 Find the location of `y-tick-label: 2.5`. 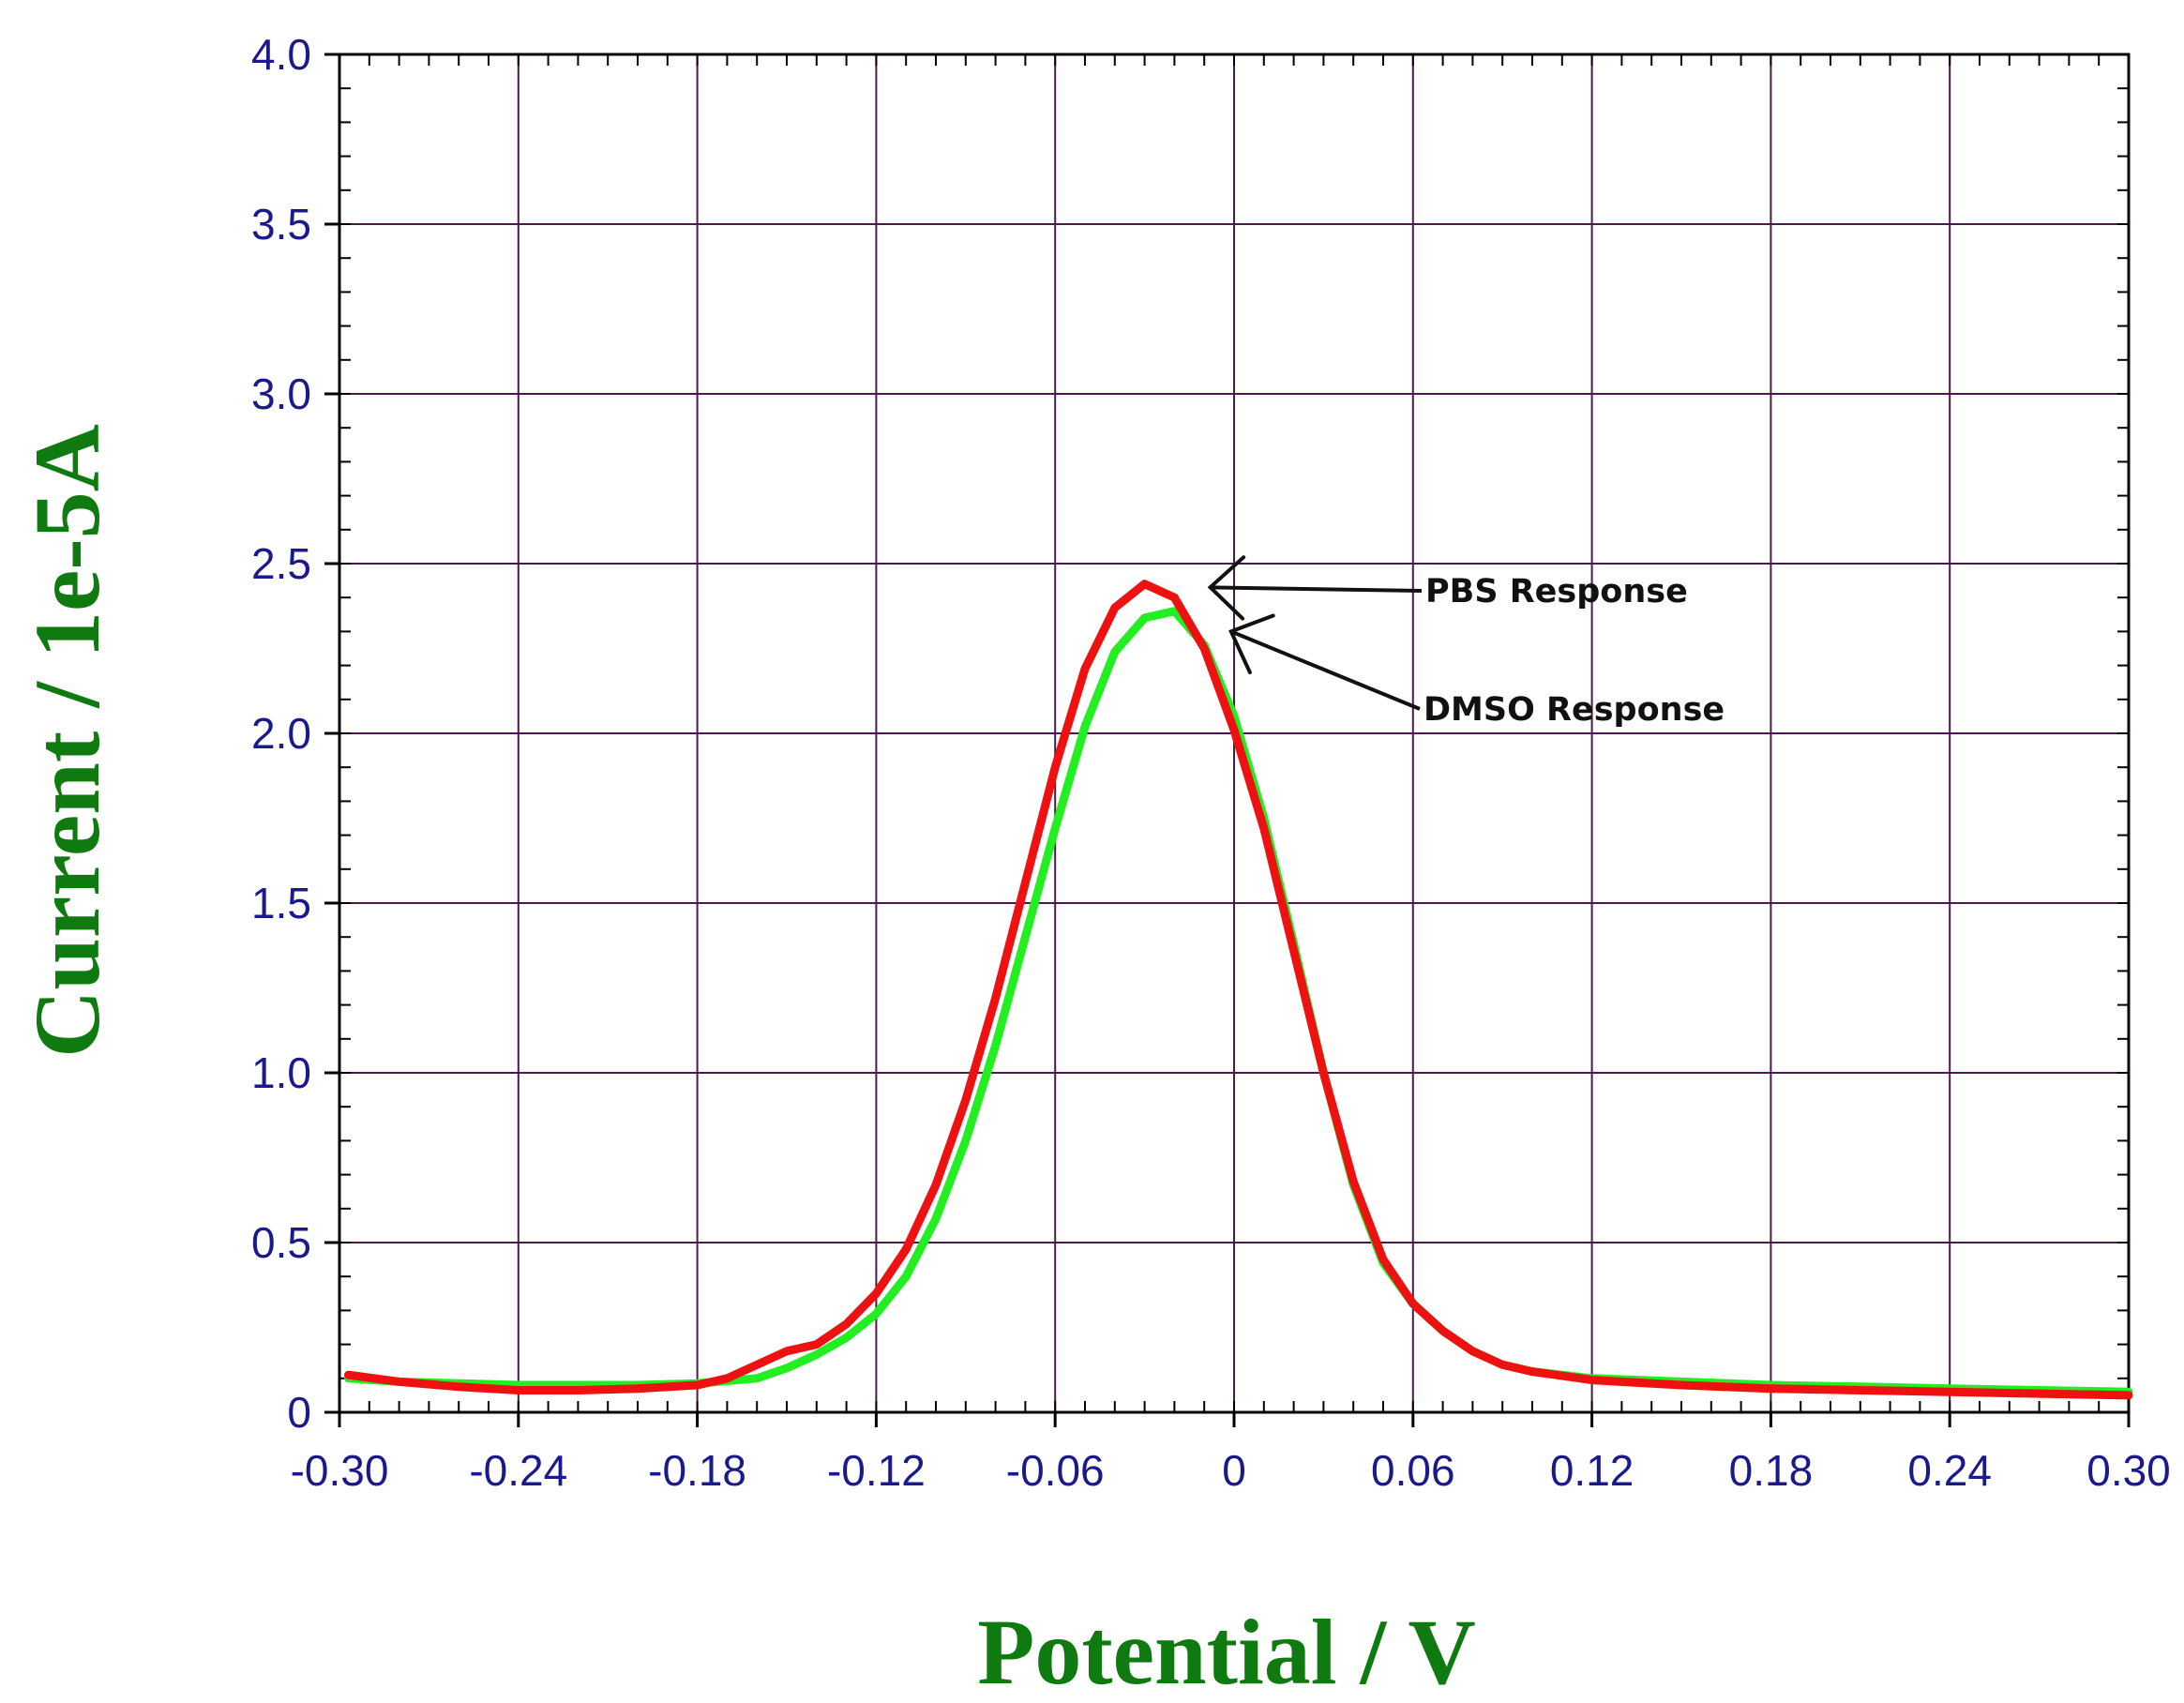

y-tick-label: 2.5 is located at coordinates (281, 563).